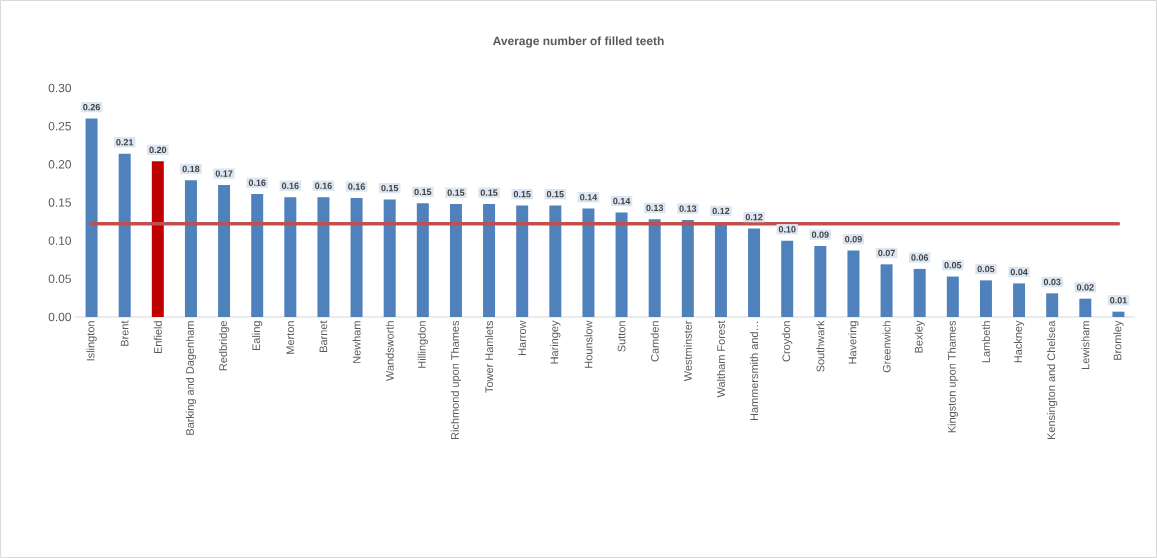  Describe the element at coordinates (422, 344) in the screenshot. I see `x-tick-label: Hillingdon` at that location.